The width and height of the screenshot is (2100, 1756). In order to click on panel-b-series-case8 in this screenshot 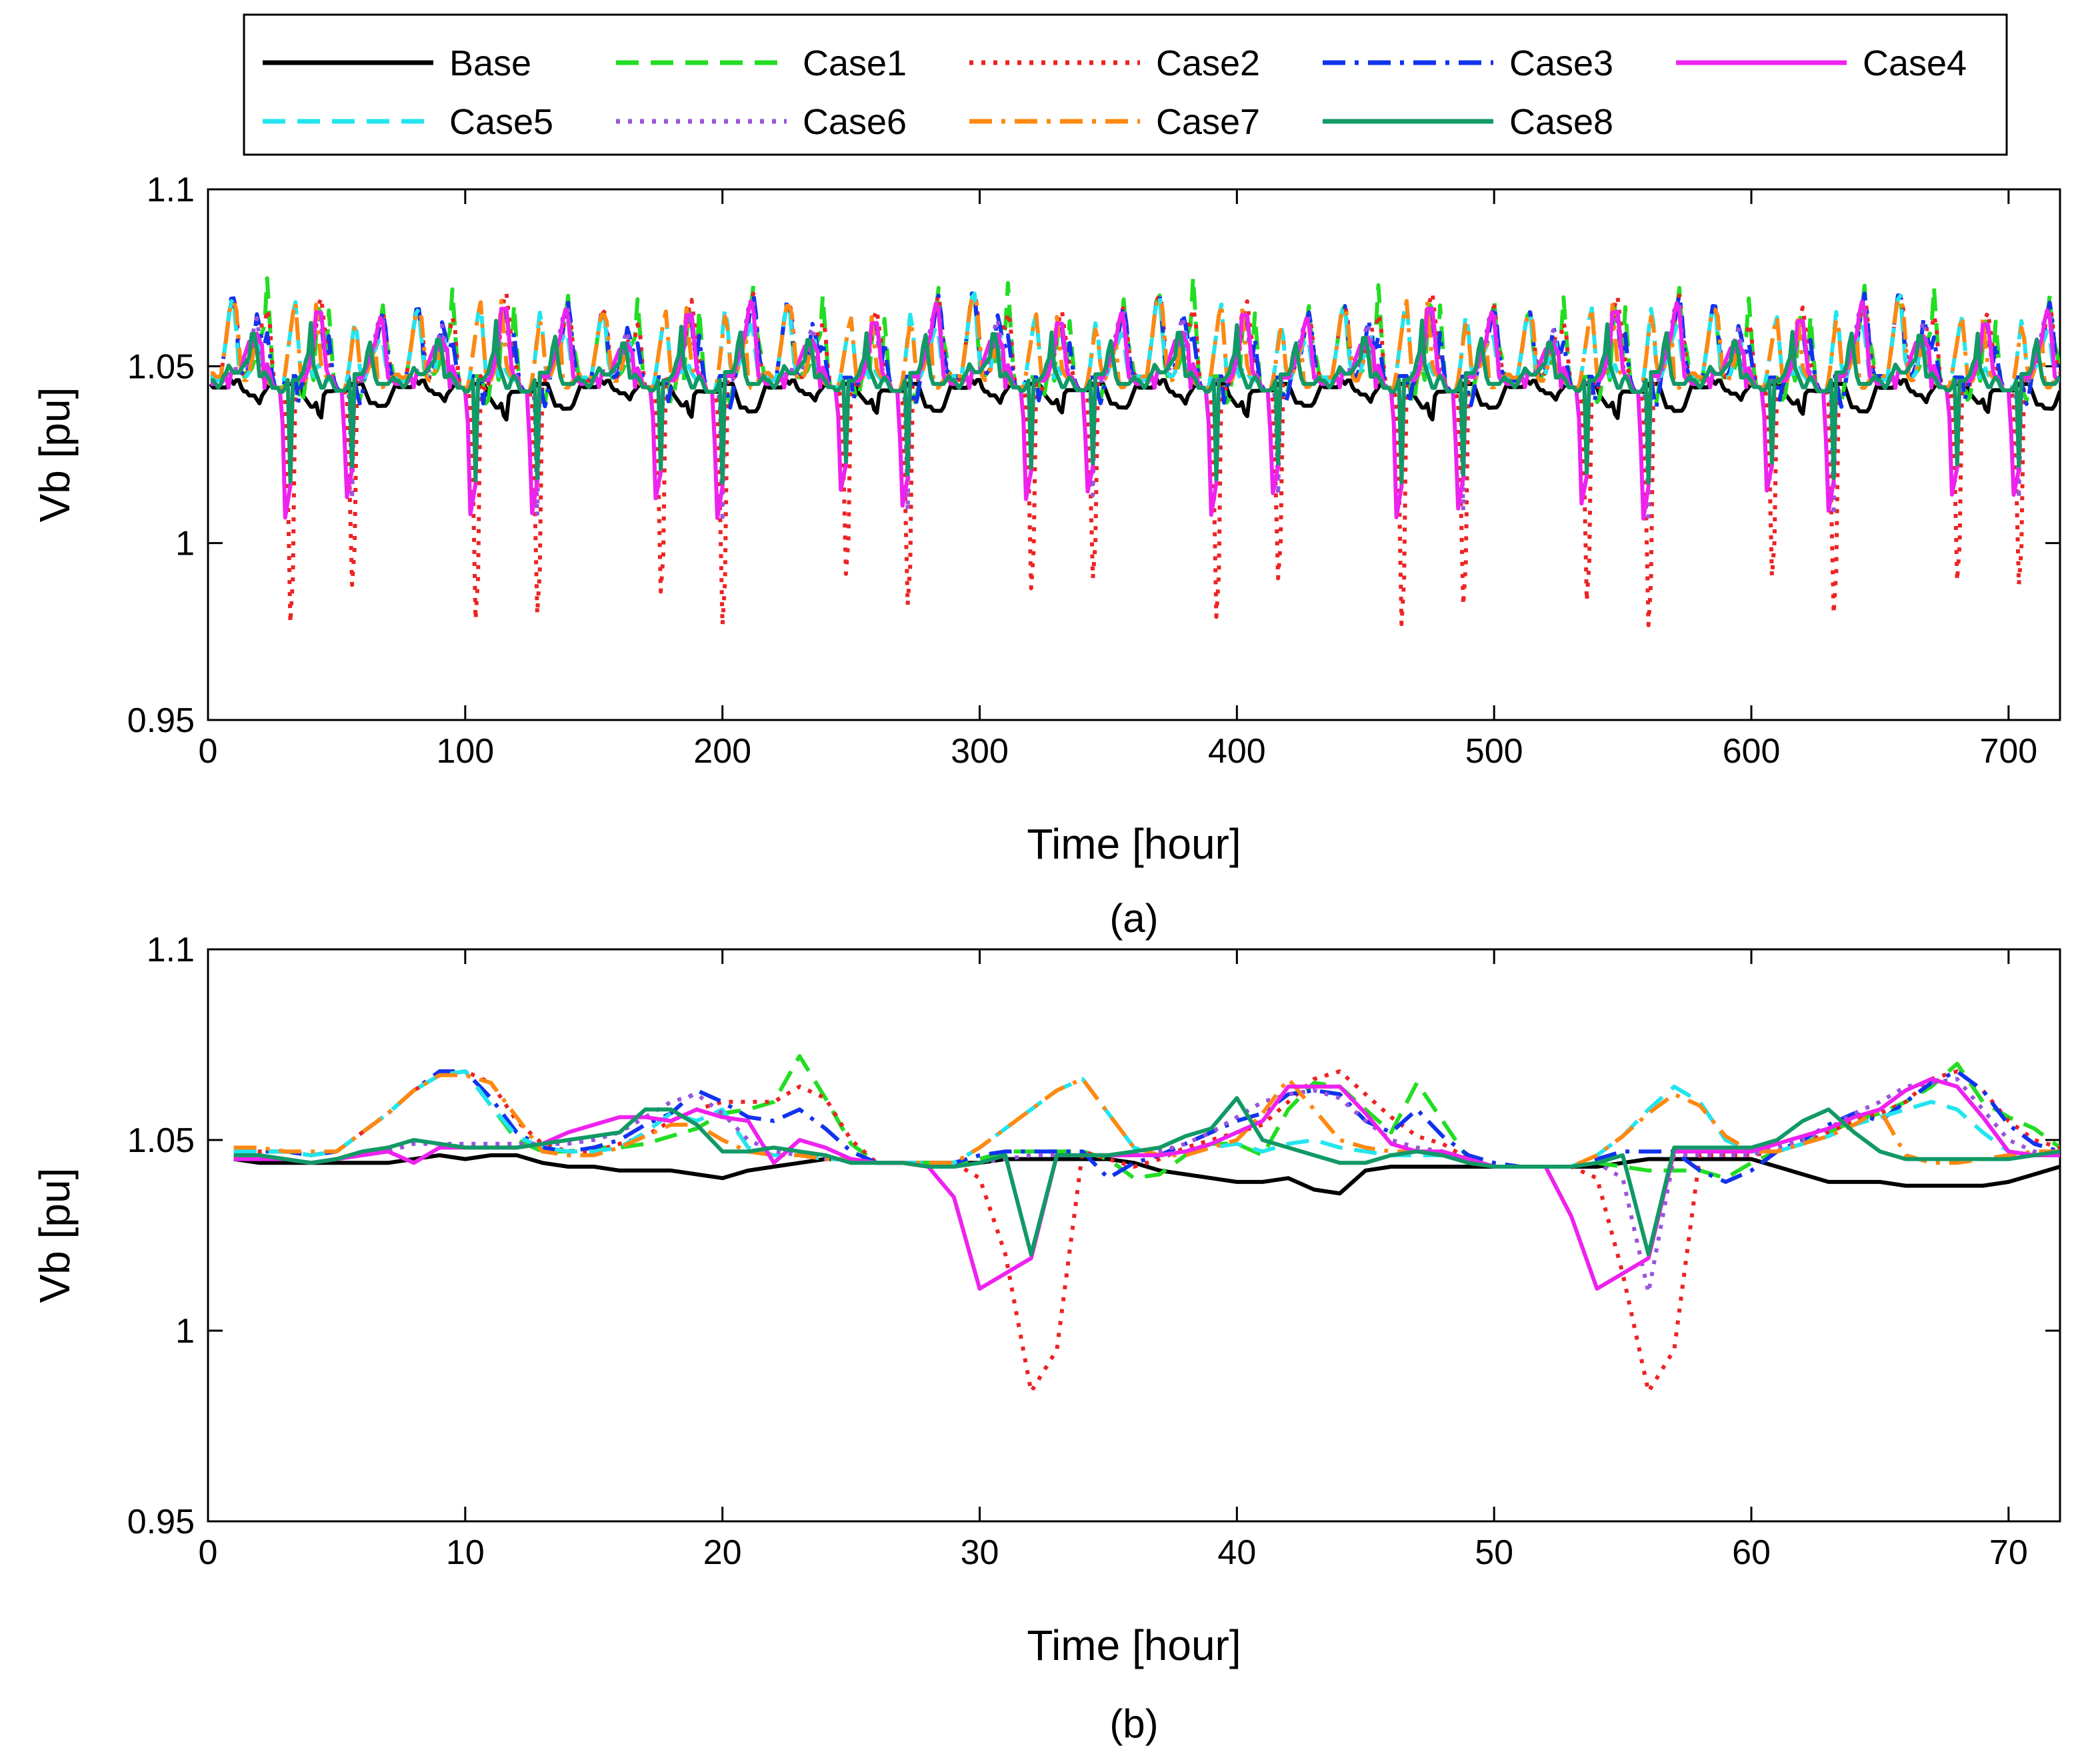, I will do `click(1146, 1176)`.